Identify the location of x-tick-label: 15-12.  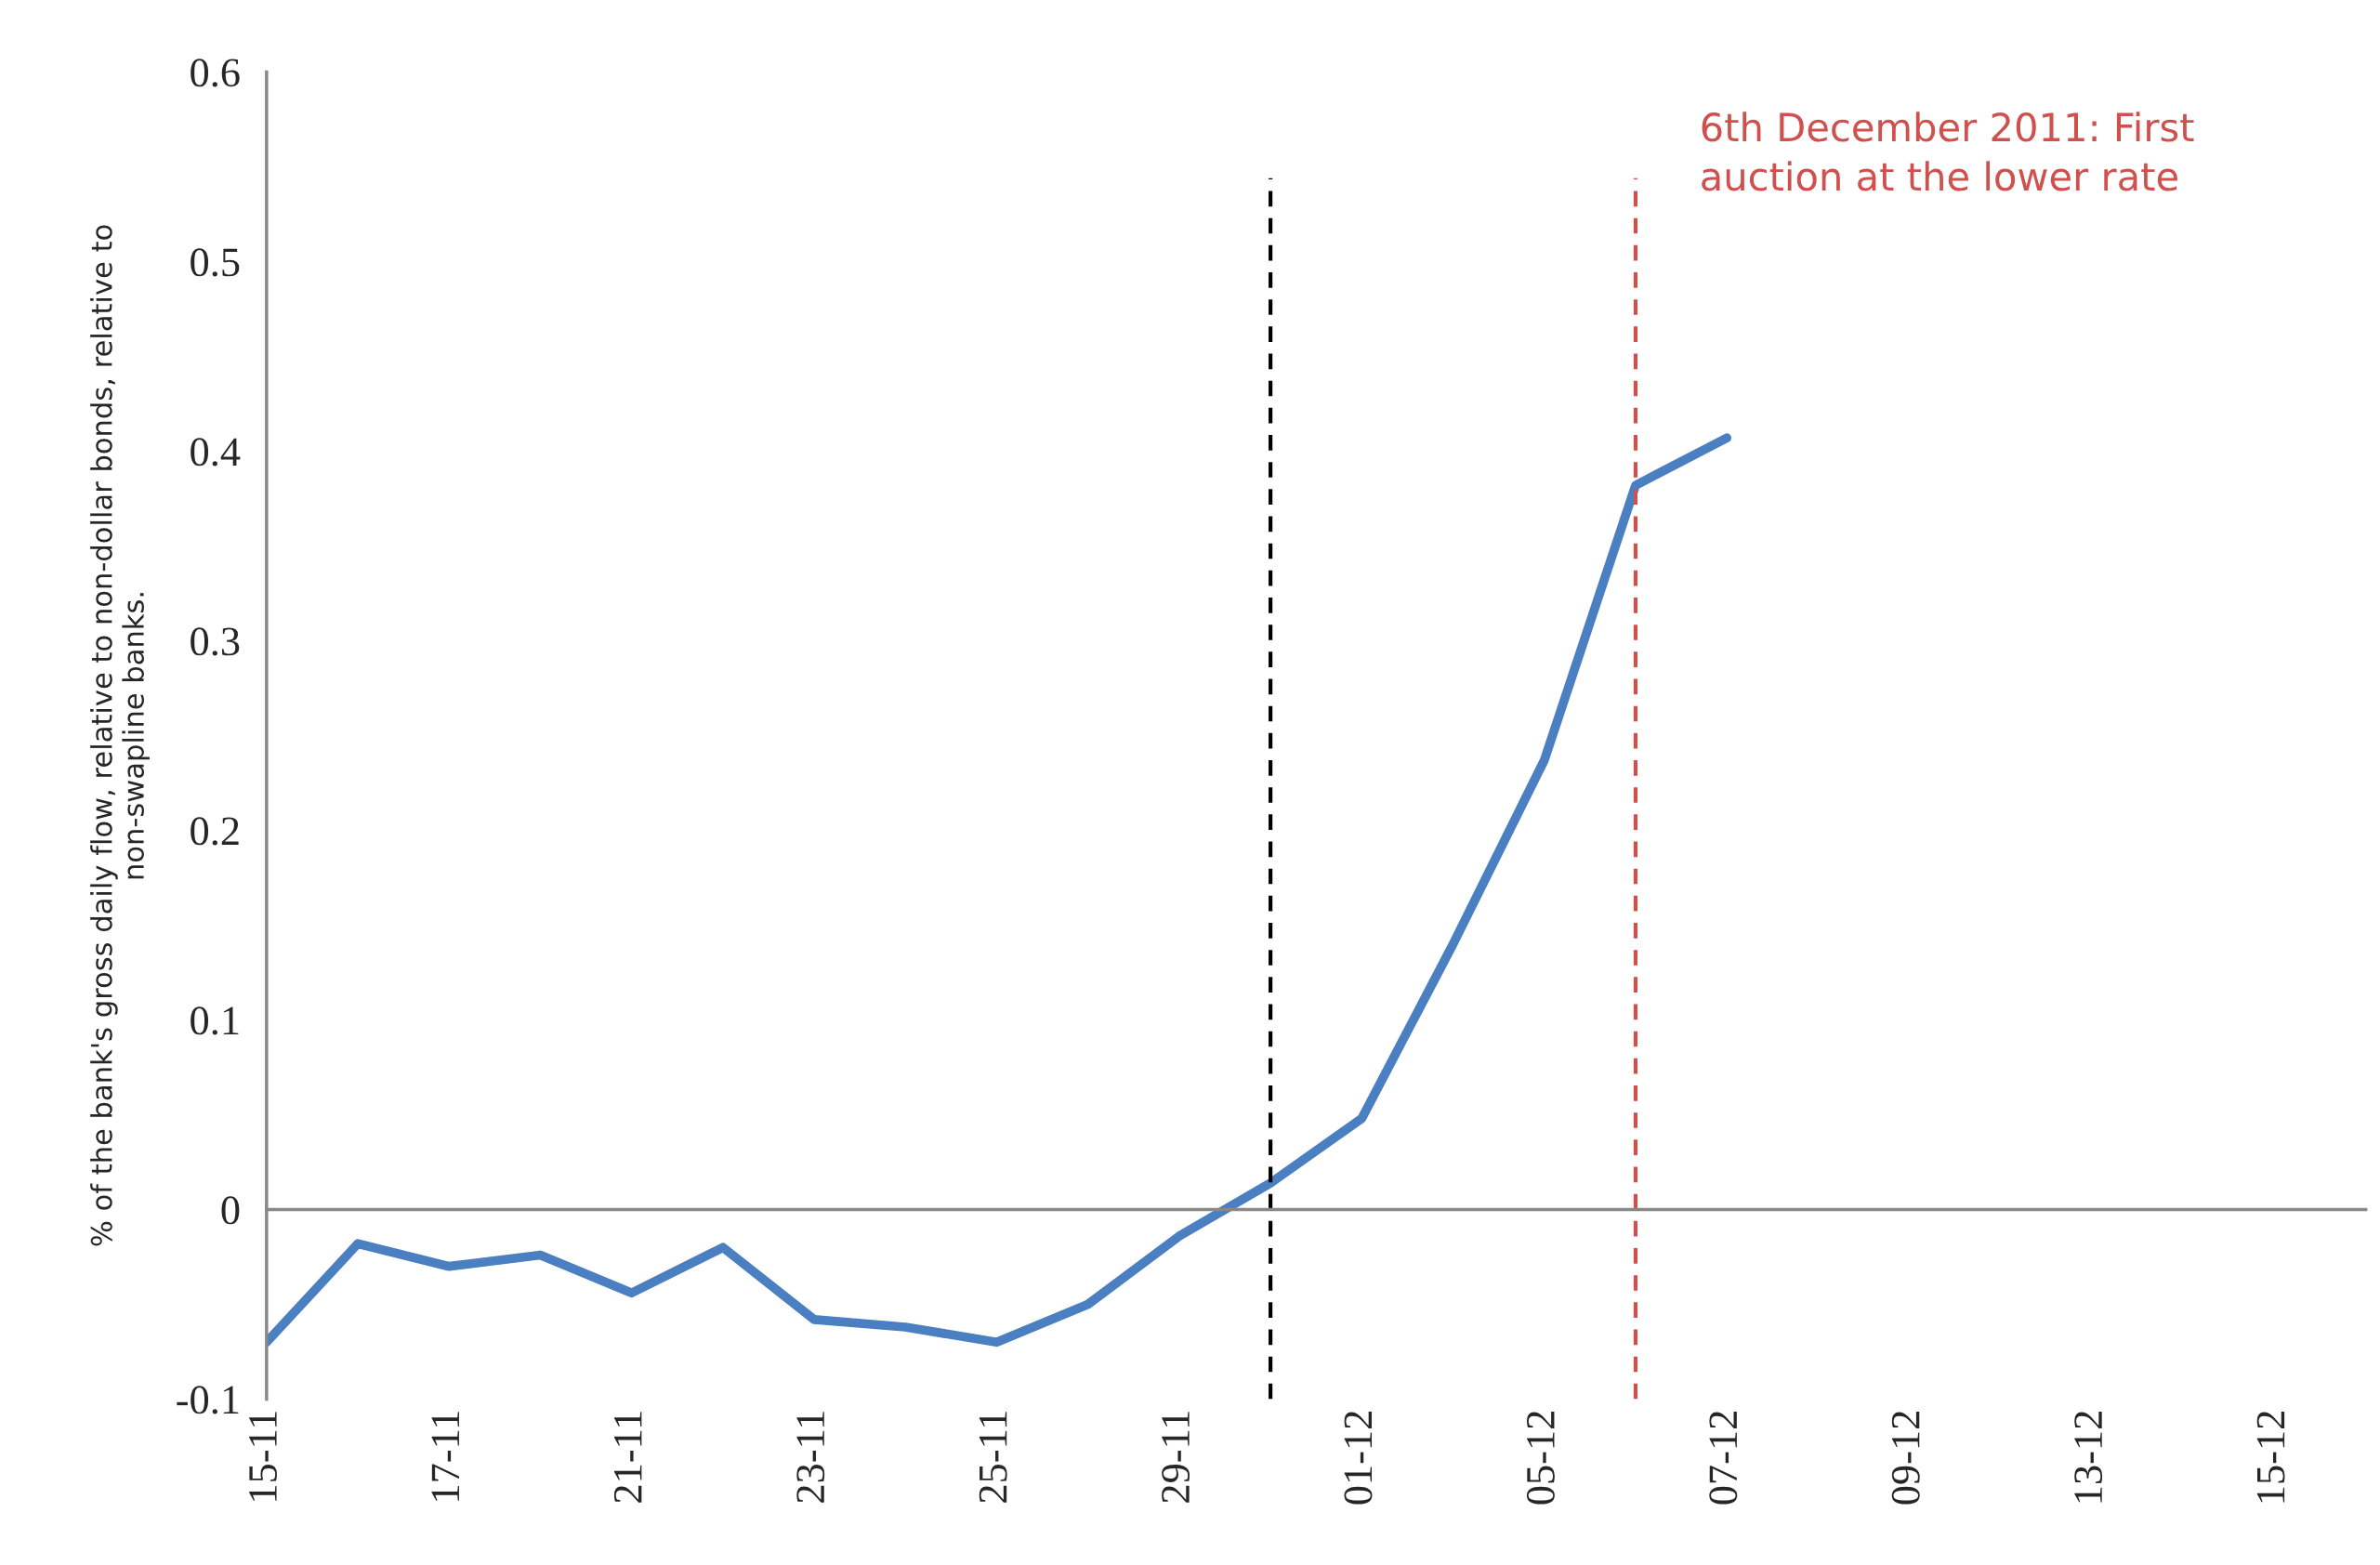
(2270, 1457).